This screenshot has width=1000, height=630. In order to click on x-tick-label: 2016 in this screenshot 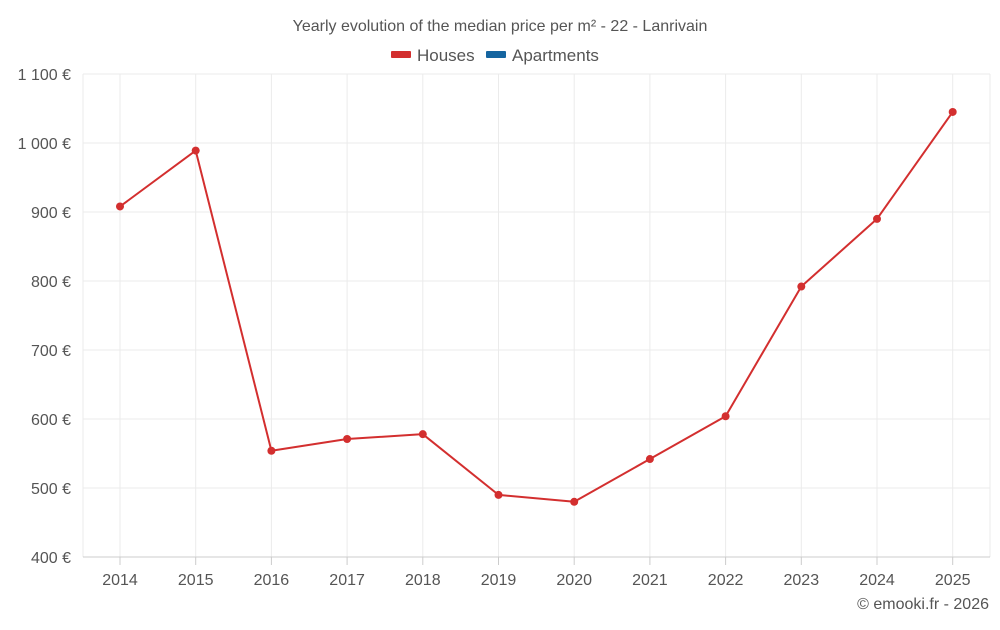, I will do `click(272, 580)`.